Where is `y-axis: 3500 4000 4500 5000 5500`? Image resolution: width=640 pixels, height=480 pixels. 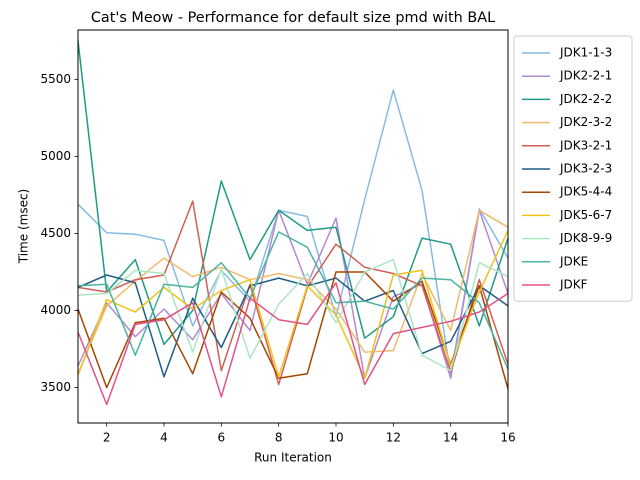
y-axis: 3500 4000 4500 5000 5500 is located at coordinates (59, 233).